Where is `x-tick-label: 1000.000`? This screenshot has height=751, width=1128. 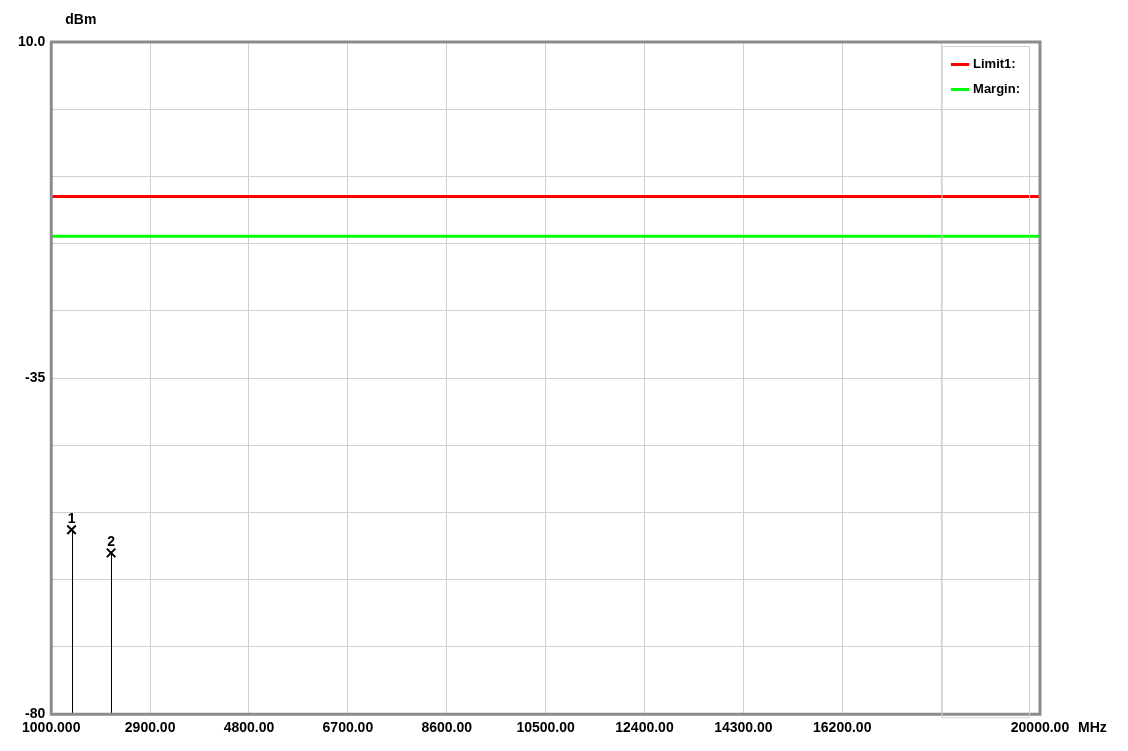 x-tick-label: 1000.000 is located at coordinates (51, 727).